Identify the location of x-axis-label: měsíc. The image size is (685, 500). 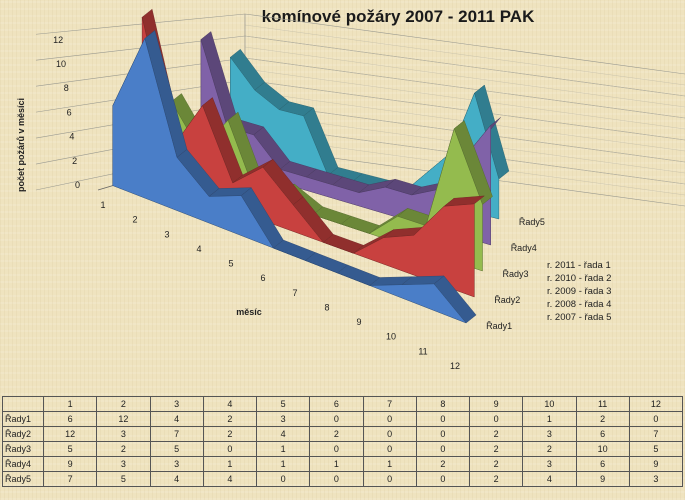
(249, 312).